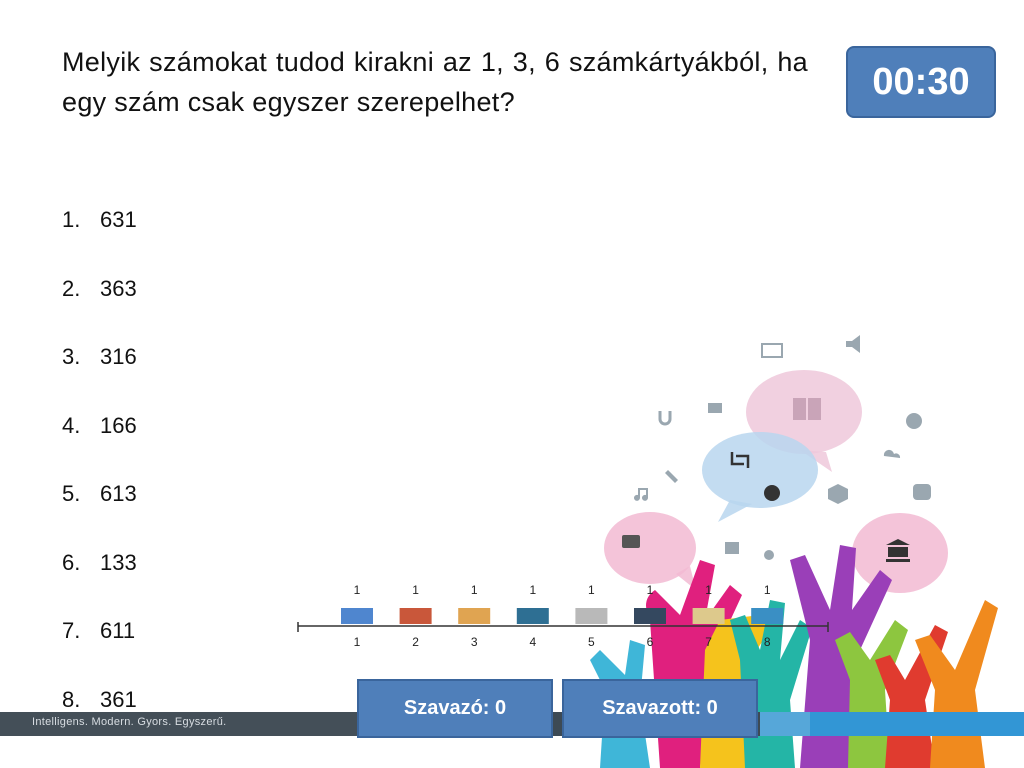  Describe the element at coordinates (708, 642) in the screenshot. I see `chart-tick-label: 7` at that location.